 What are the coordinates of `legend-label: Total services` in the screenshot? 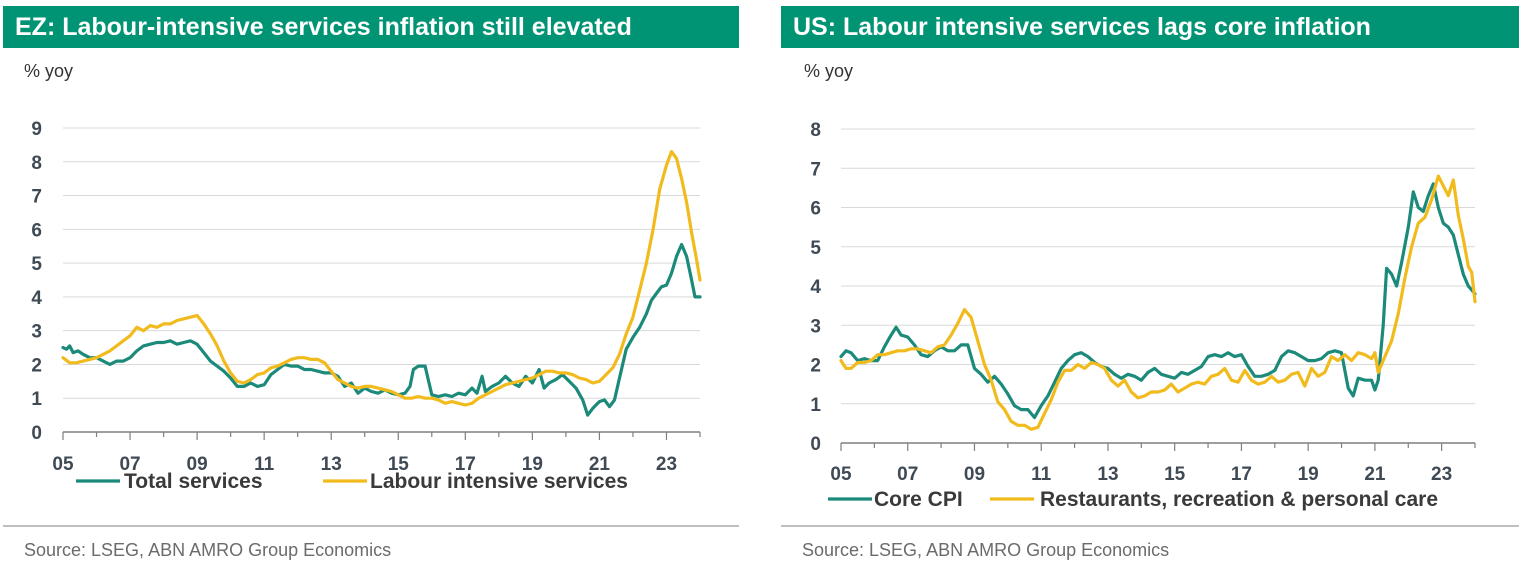 It's located at (193, 481).